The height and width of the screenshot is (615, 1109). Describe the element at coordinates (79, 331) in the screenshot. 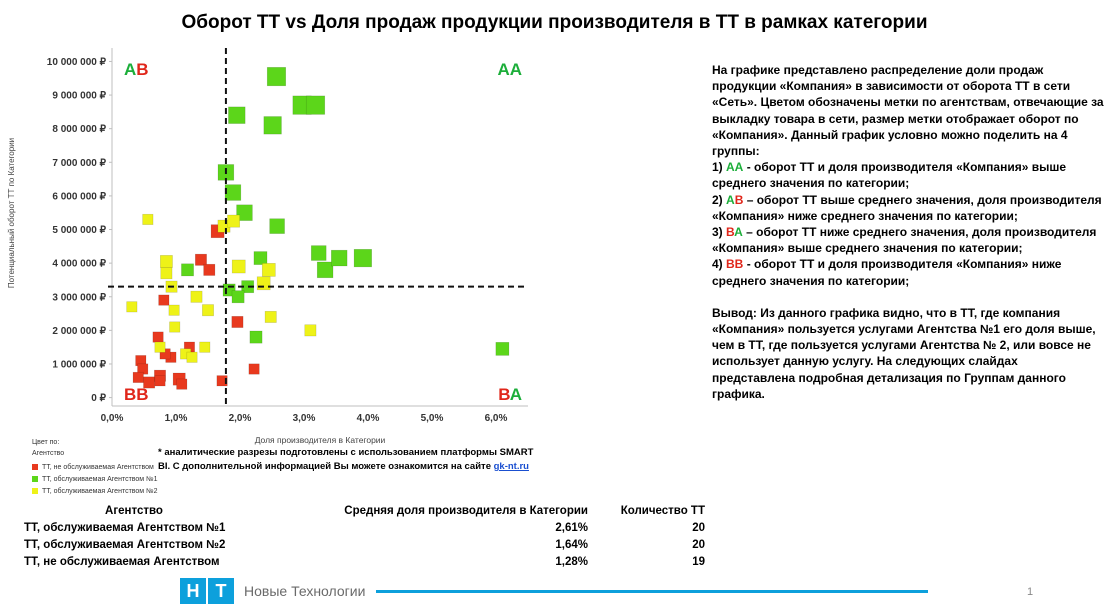

I see `y-tick-label: 2 000 000 ₽` at that location.